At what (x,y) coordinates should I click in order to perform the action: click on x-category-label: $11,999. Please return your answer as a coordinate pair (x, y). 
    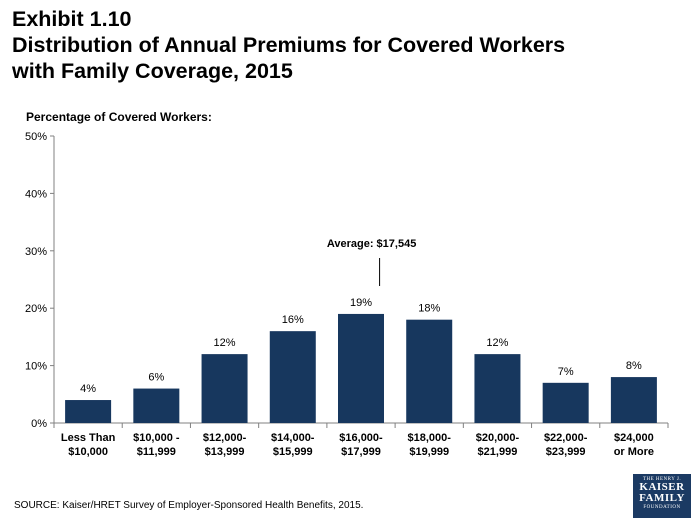
    Looking at the image, I should click on (156, 452).